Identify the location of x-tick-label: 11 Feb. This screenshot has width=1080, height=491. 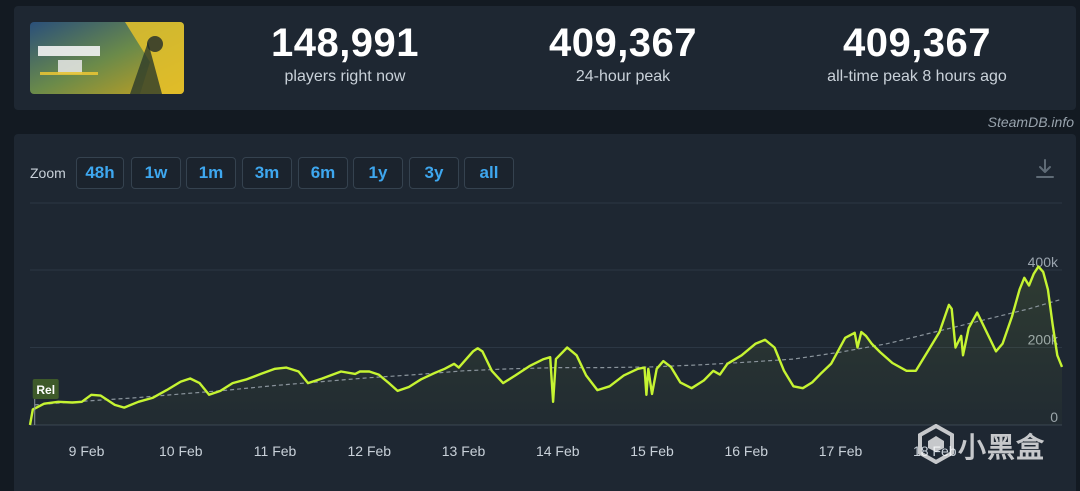
(275, 451).